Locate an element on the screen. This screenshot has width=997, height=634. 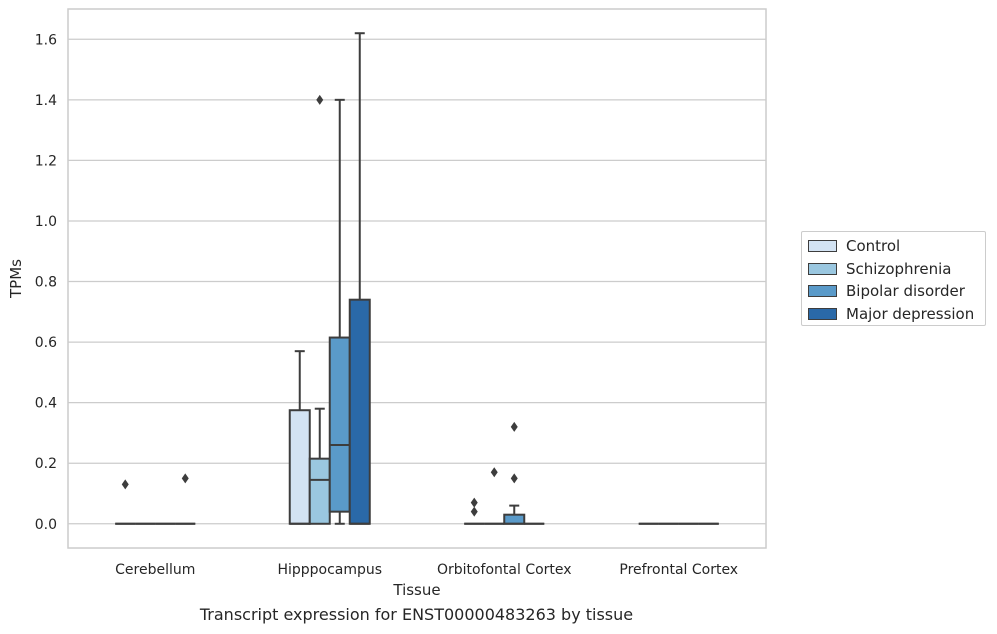
y-tick-label: 0.4 is located at coordinates (46, 404).